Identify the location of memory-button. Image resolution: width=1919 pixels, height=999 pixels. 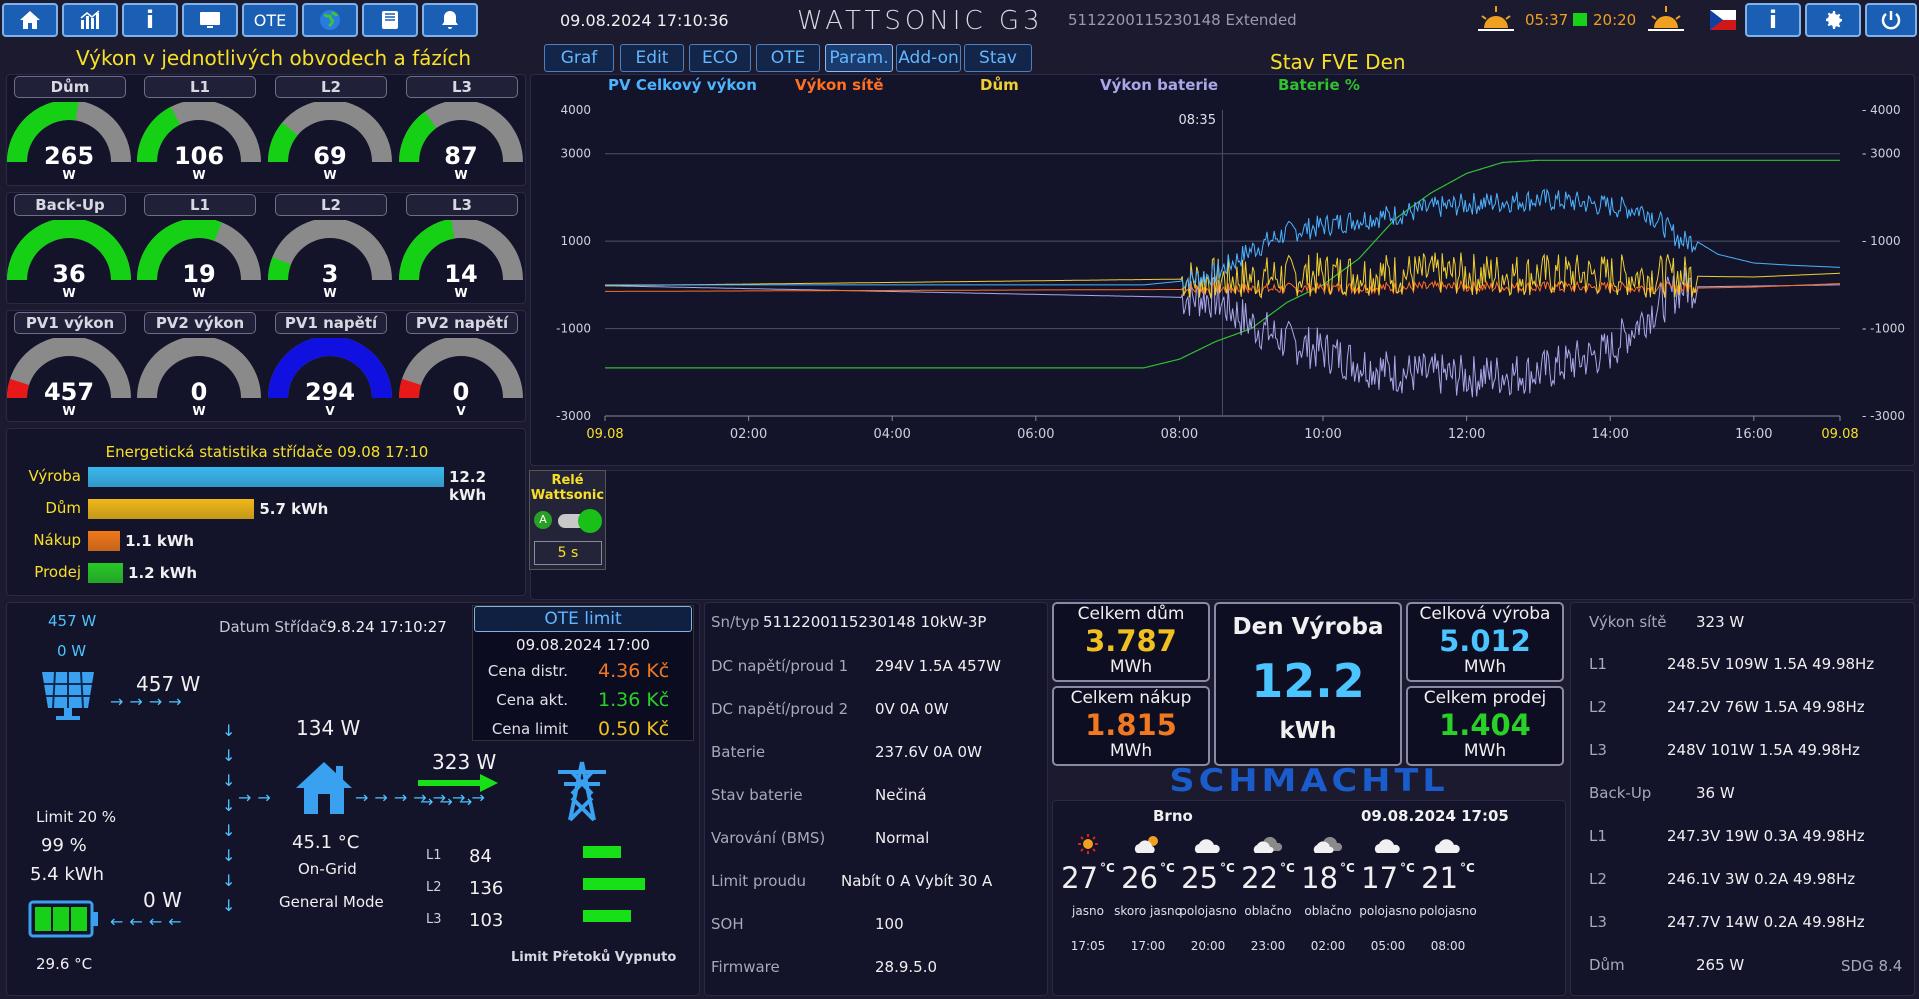
(390, 20).